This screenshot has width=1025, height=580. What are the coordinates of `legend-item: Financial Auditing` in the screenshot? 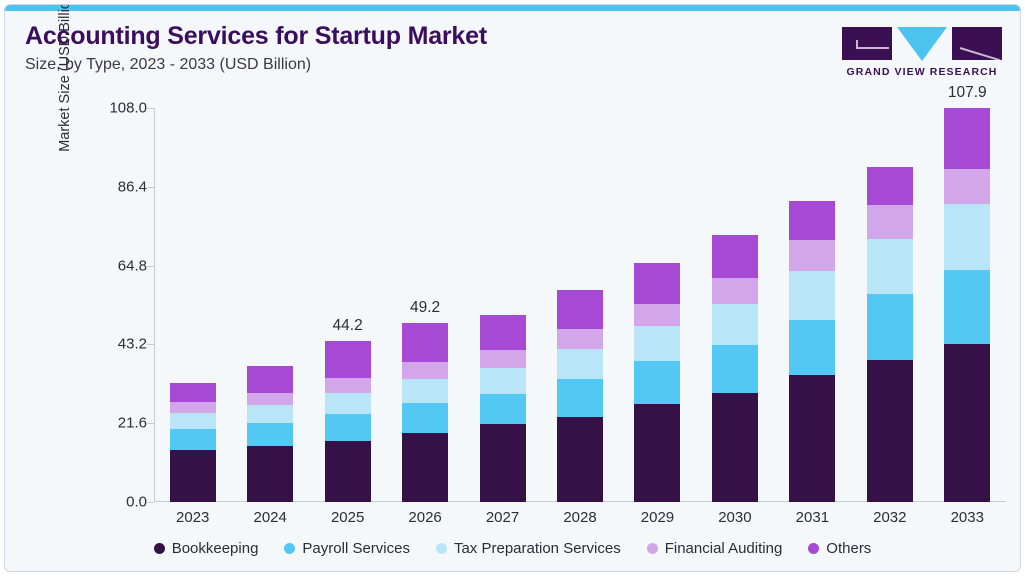 It's located at (714, 548).